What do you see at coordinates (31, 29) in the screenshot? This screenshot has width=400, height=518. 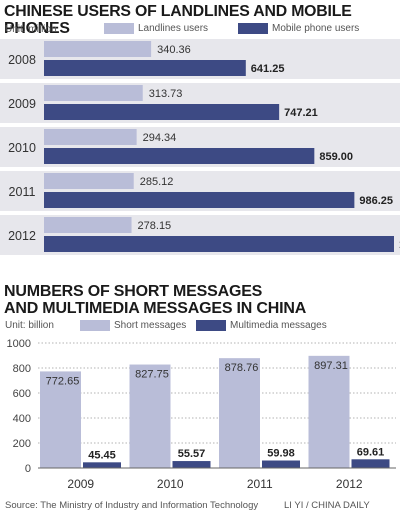 I see `chart1-unit: Unit: million` at bounding box center [31, 29].